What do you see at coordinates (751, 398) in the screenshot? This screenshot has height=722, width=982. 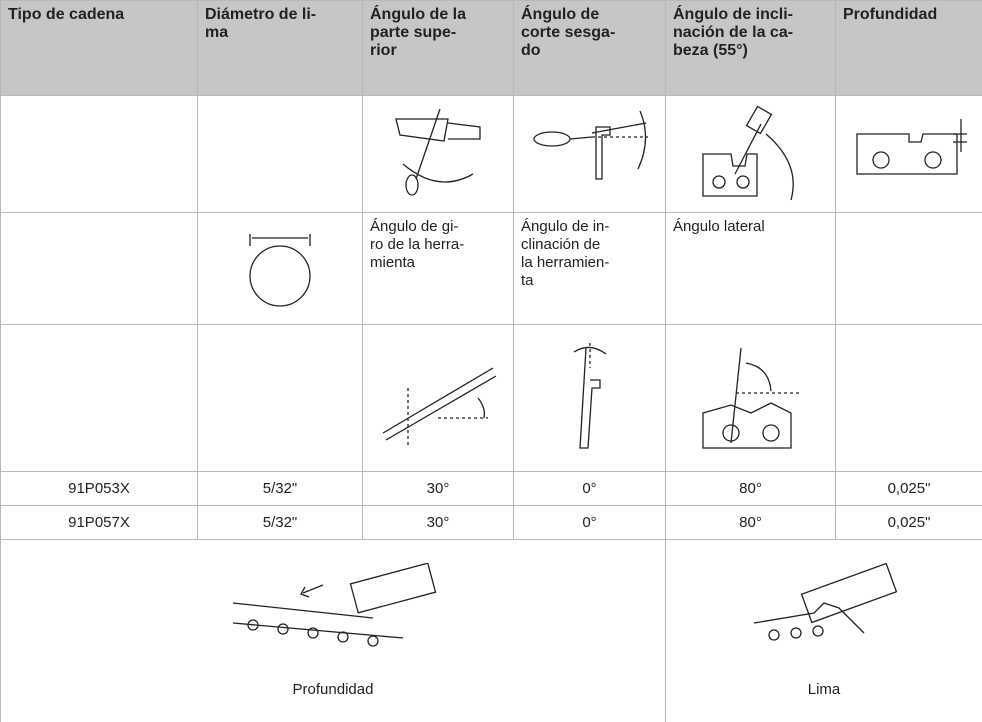 I see `side-angle-icon` at bounding box center [751, 398].